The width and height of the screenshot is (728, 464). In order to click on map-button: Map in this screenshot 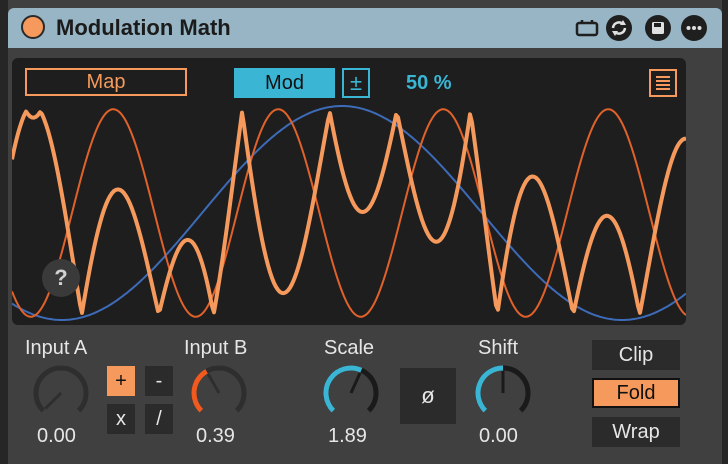, I will do `click(106, 82)`.